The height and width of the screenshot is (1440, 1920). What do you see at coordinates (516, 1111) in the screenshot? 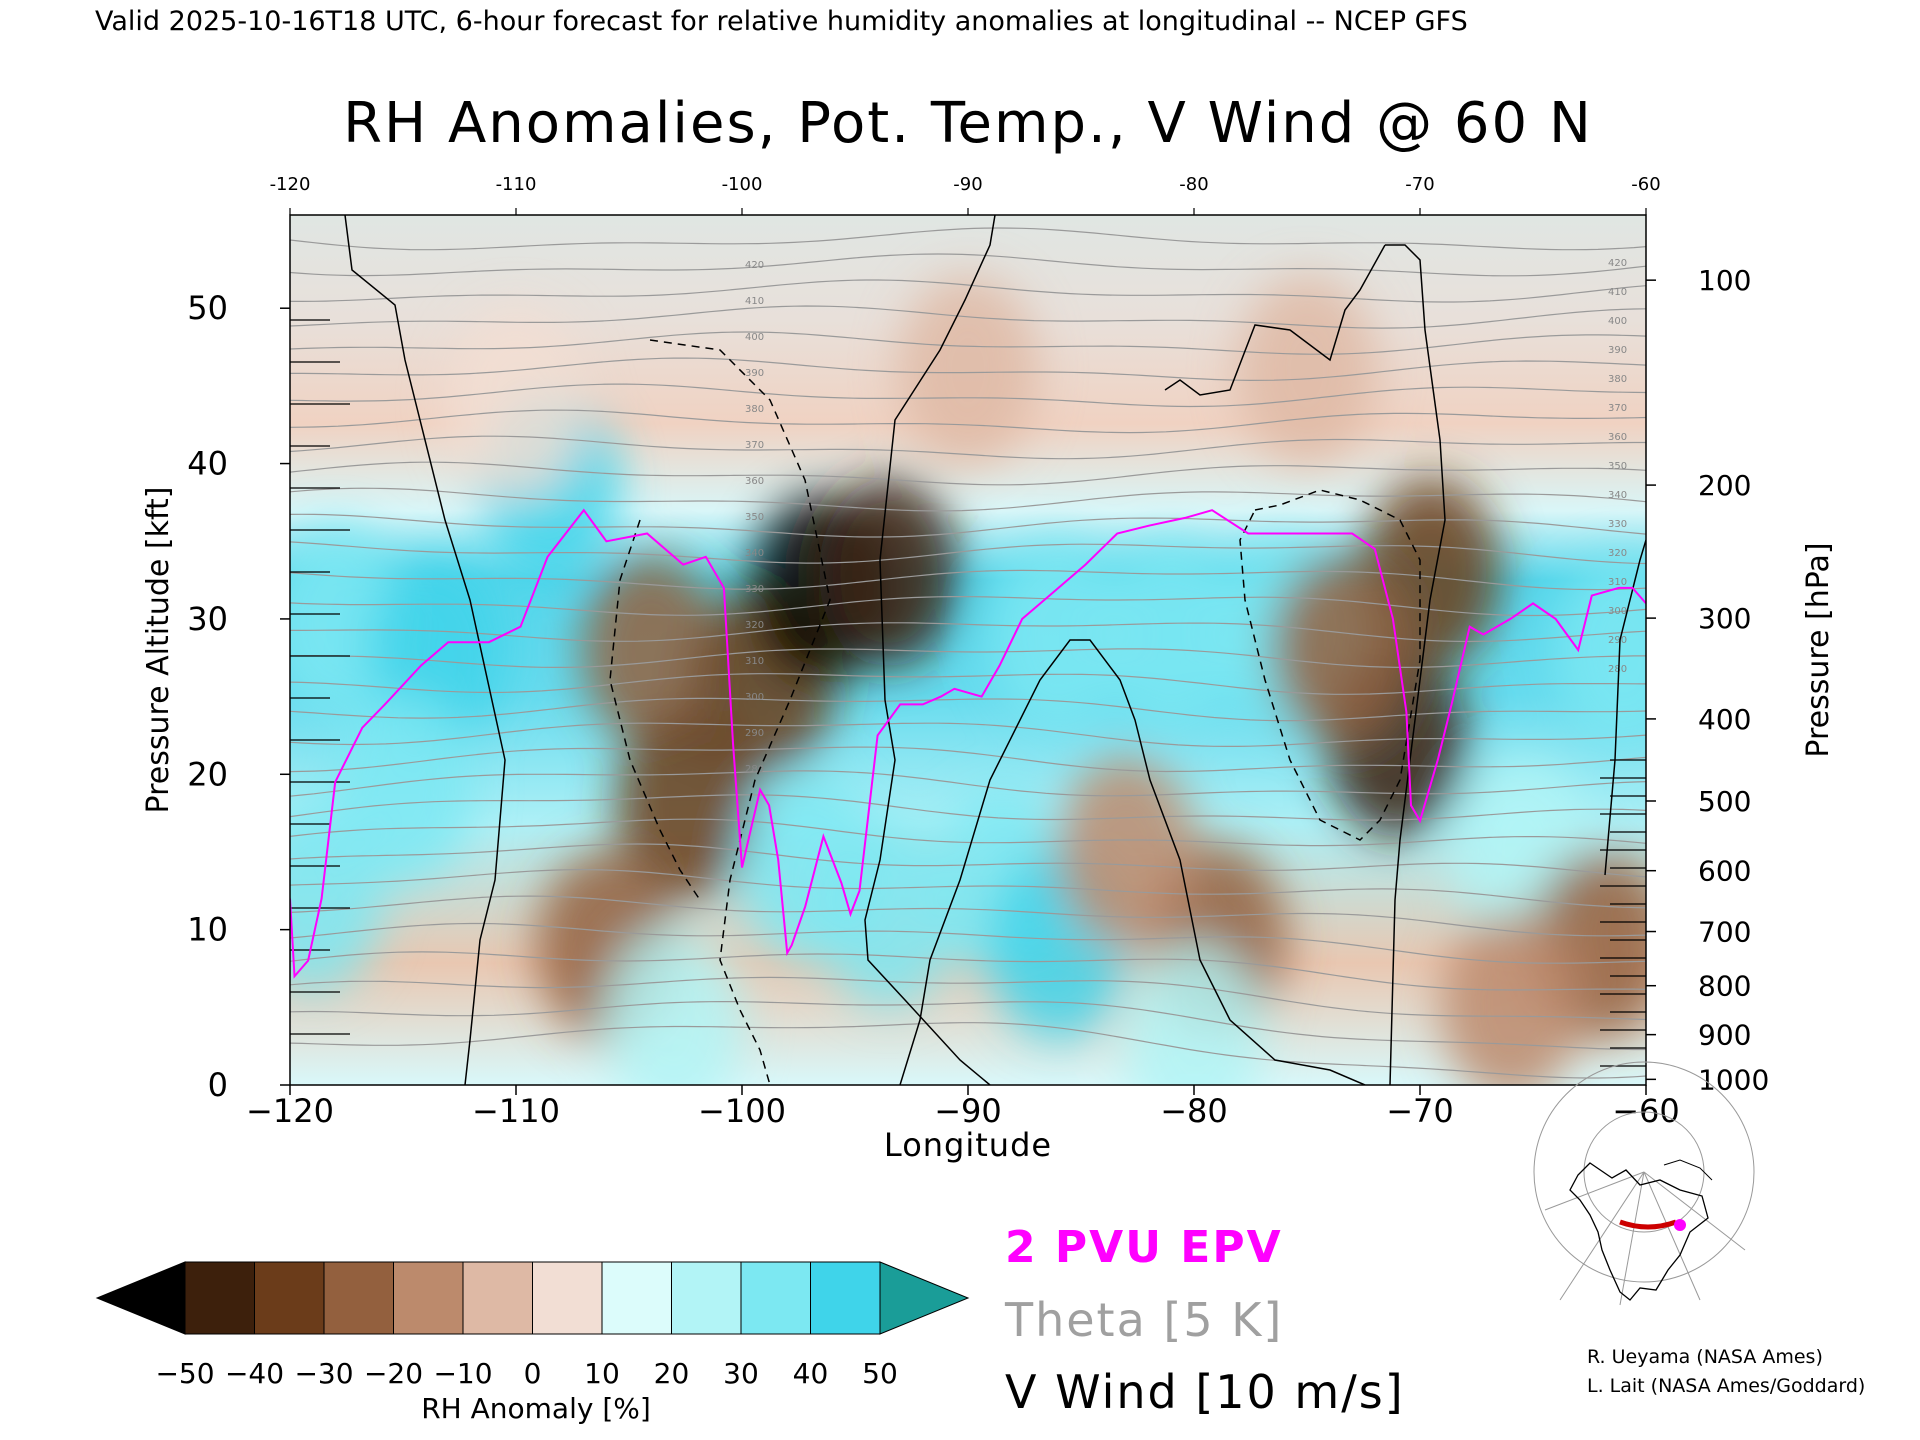
I see `x-tick-label: −110` at bounding box center [516, 1111].